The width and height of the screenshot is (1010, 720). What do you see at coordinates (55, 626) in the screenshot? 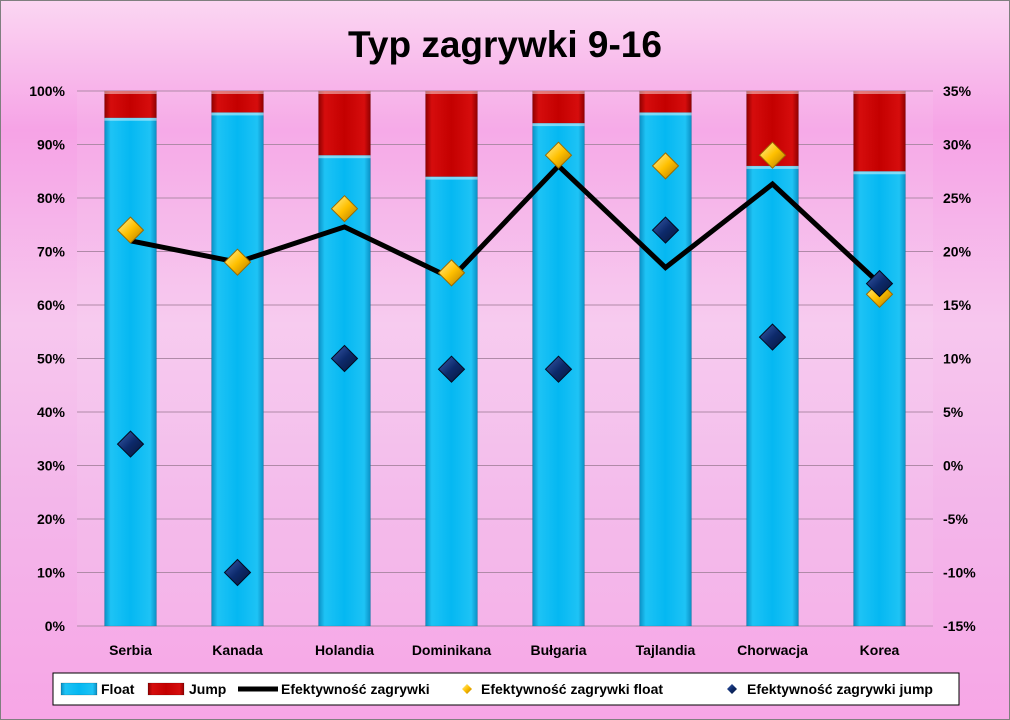
I see `y-left-tick-label: 0%` at bounding box center [55, 626].